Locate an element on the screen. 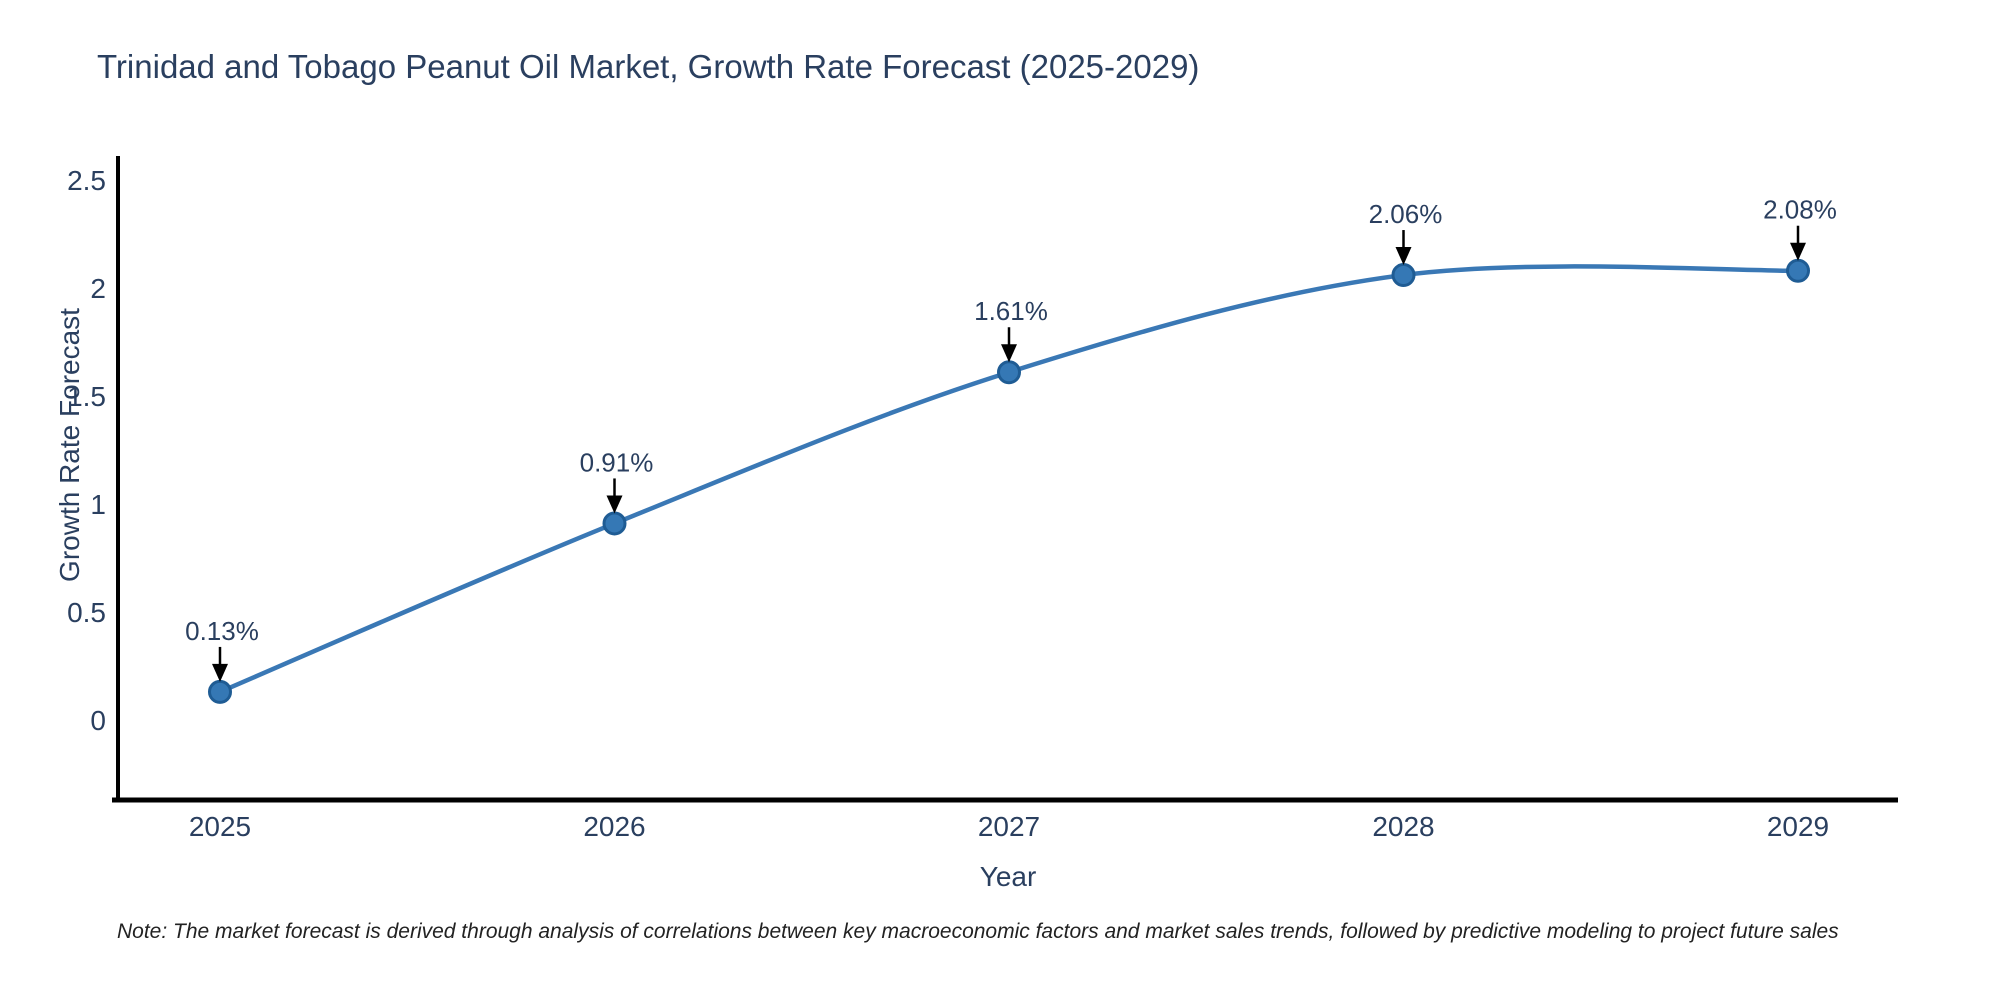 This screenshot has height=1000, width=2000. y-tick-label: 2 is located at coordinates (98, 288).